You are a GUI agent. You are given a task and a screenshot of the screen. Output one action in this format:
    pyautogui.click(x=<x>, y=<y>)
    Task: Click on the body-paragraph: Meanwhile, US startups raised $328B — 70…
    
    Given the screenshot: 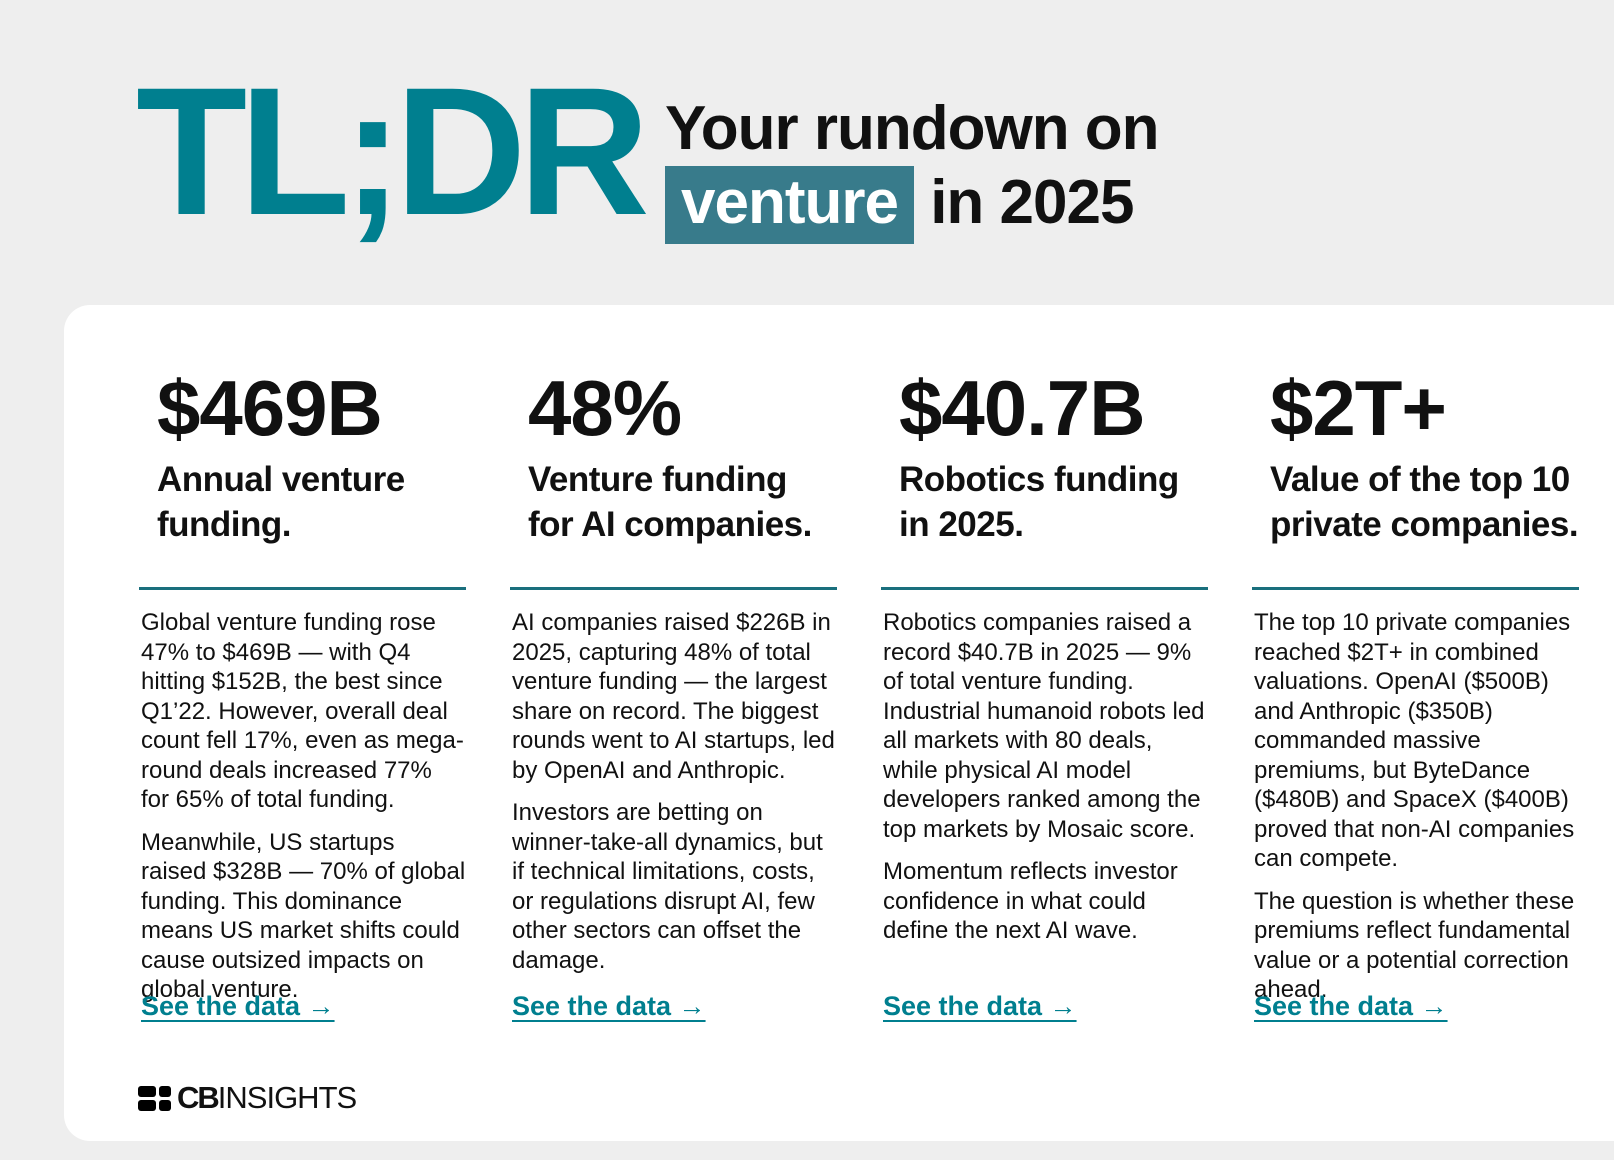 What is the action you would take?
    pyautogui.click(x=303, y=916)
    